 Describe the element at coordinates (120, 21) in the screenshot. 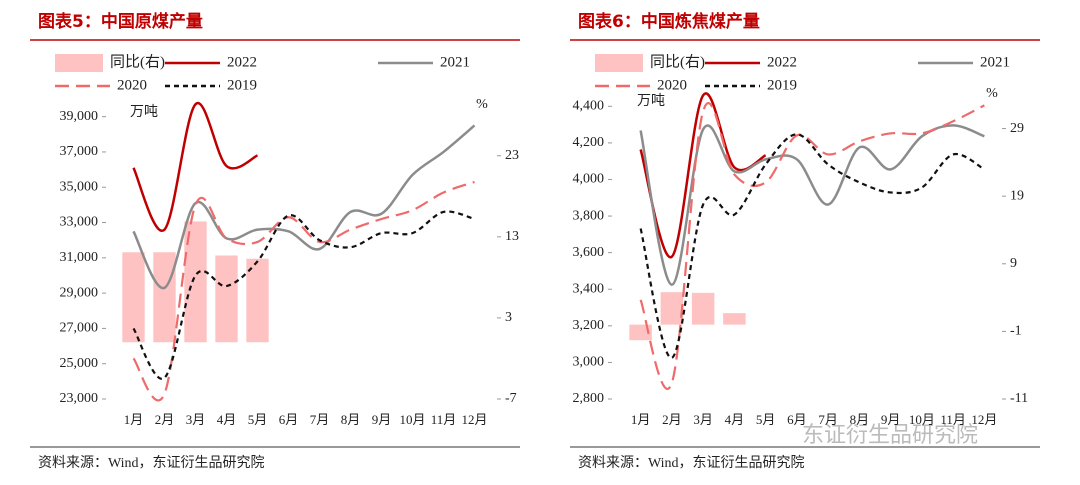

I see `chart-title: 图表5：中国原煤产量` at that location.